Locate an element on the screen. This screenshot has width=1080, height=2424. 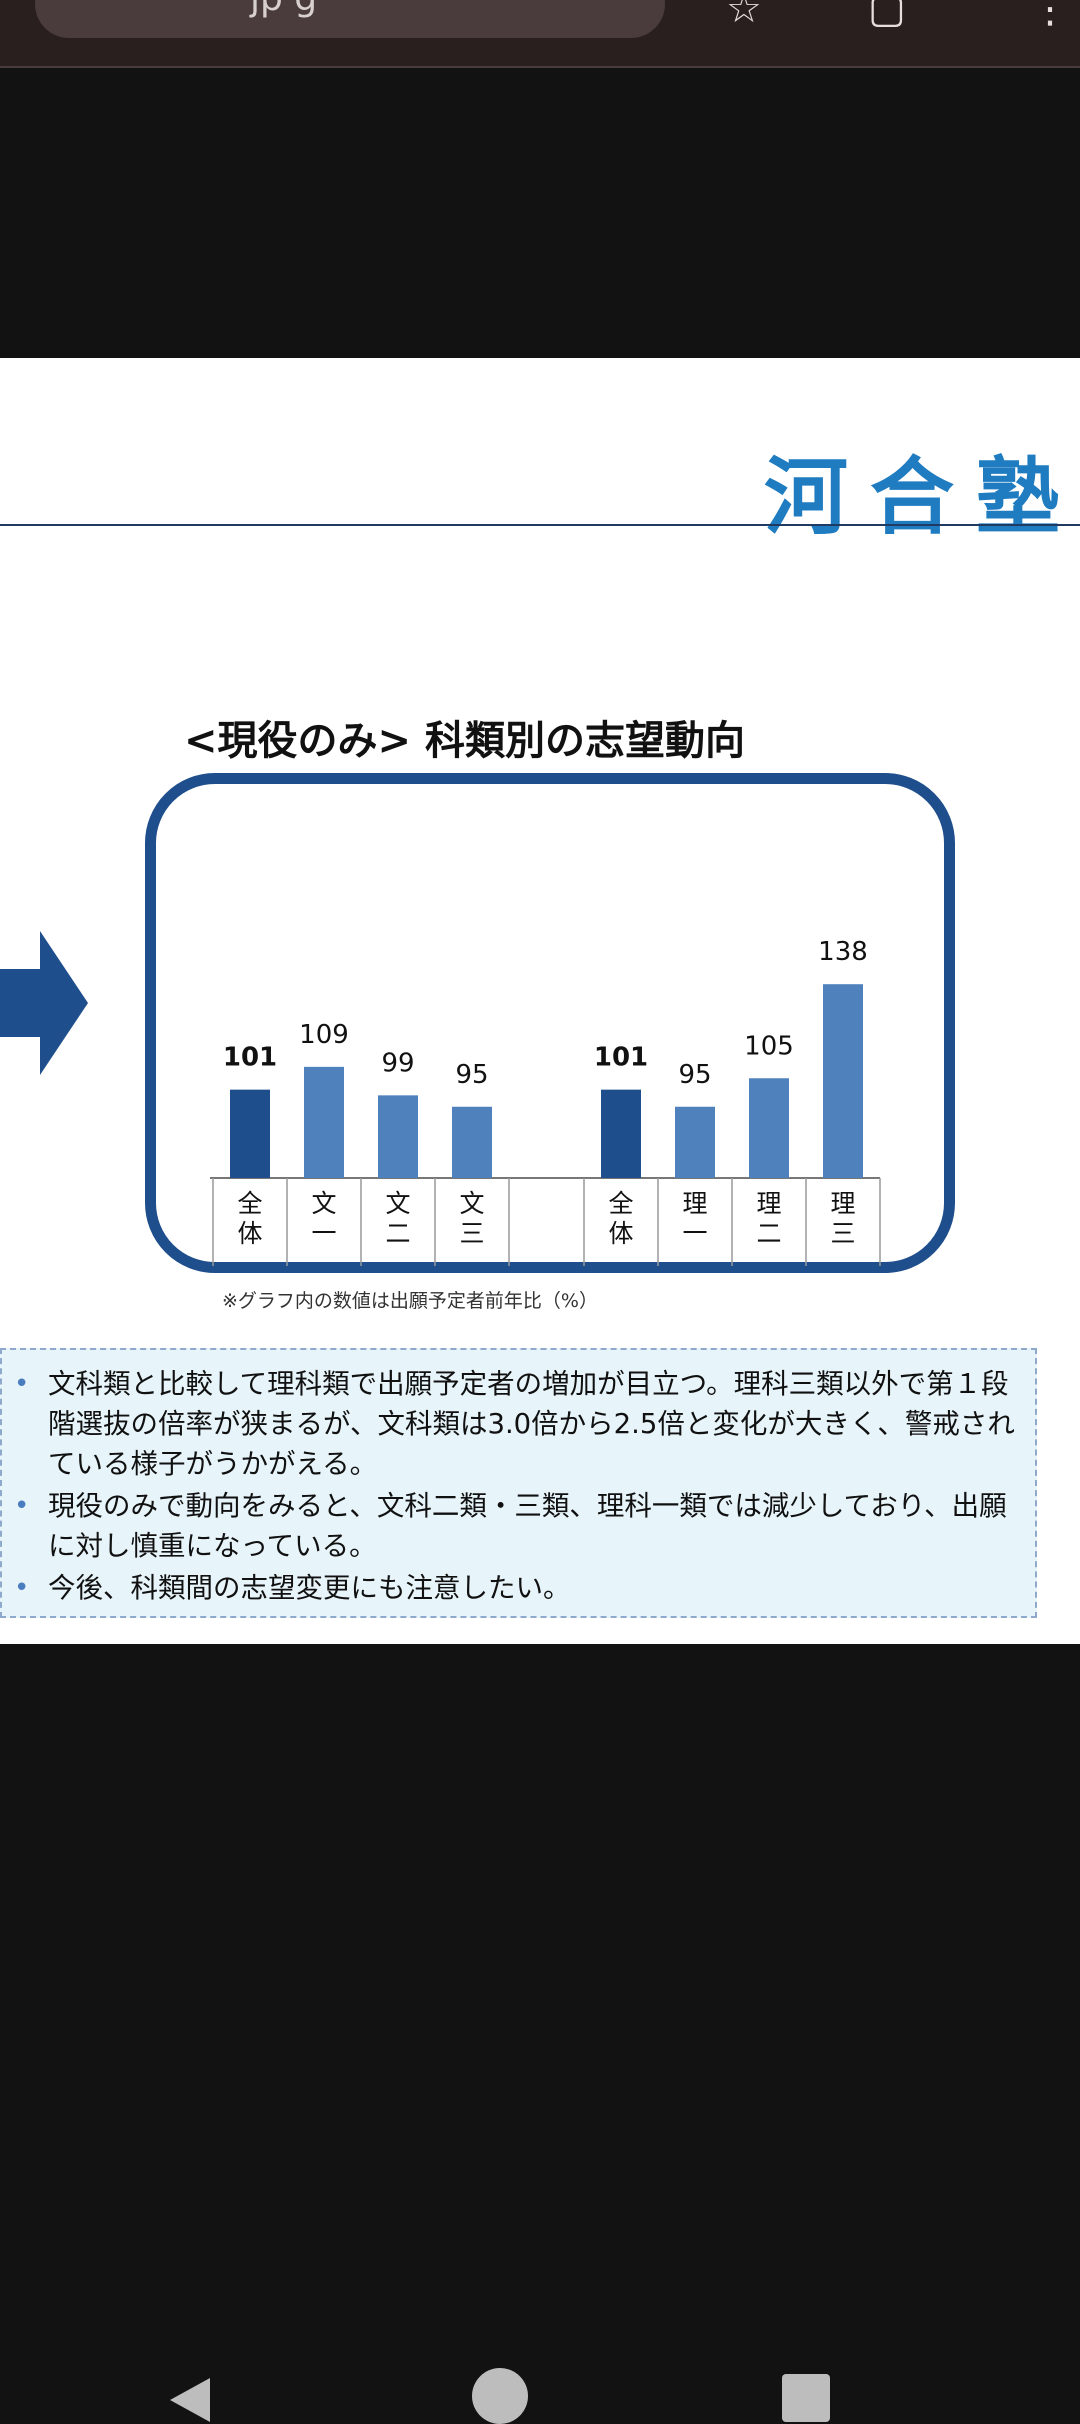
data-label: 138 is located at coordinates (843, 952).